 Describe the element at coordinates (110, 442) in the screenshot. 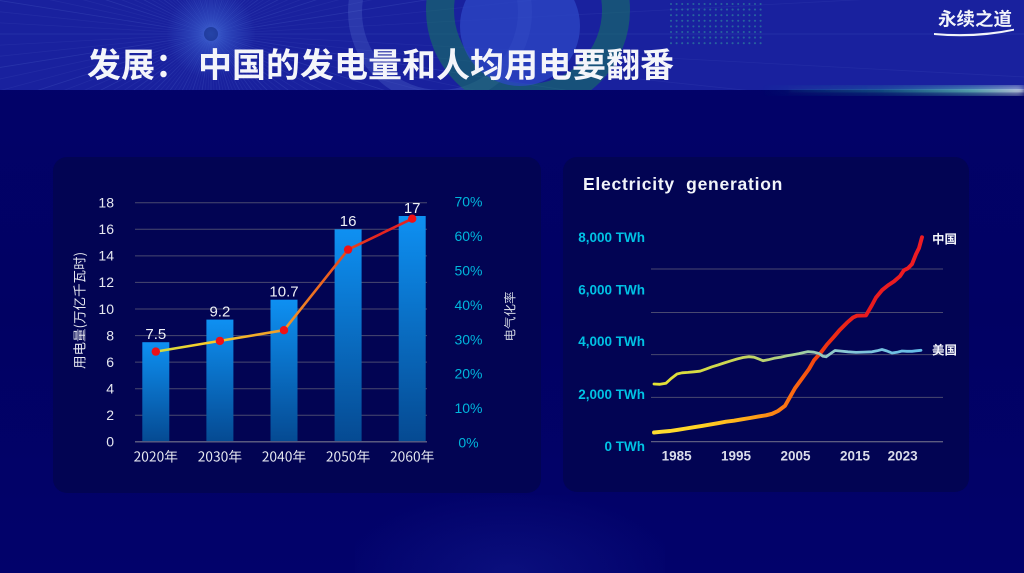

I see `svg-text: 0` at that location.